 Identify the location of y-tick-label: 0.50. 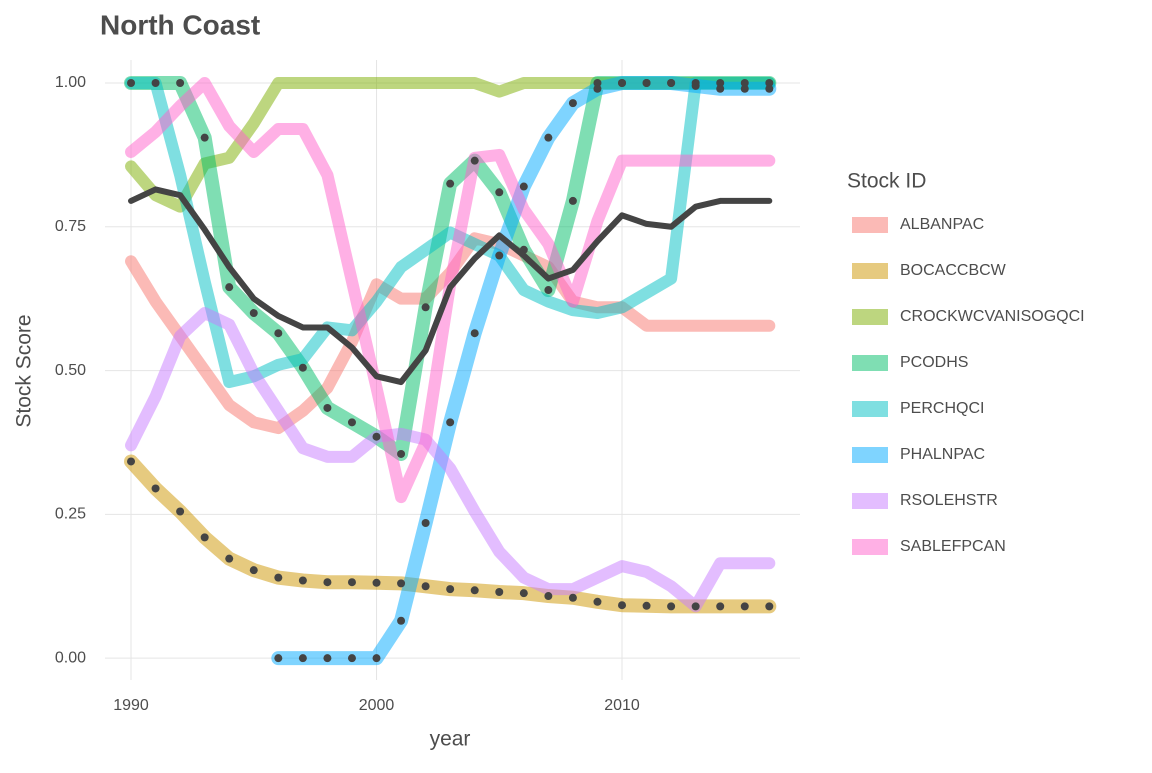
(70, 370).